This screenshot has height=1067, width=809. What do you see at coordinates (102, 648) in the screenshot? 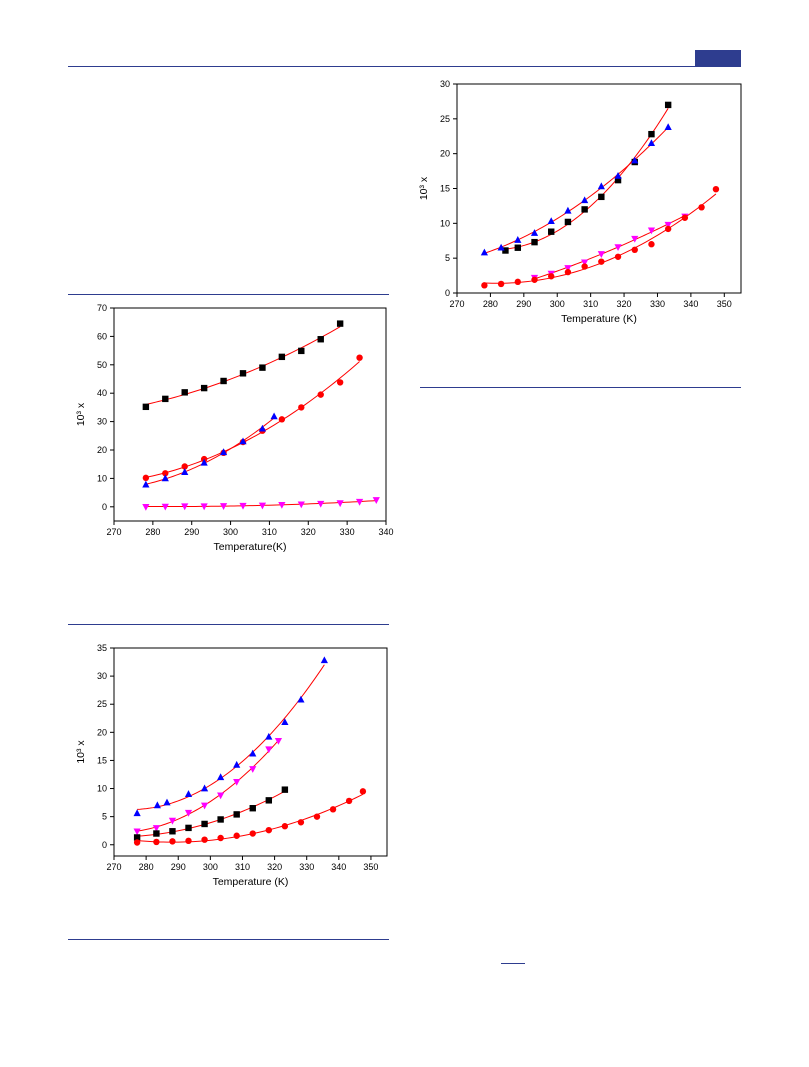
I see `y-tick-label: 35` at bounding box center [102, 648].